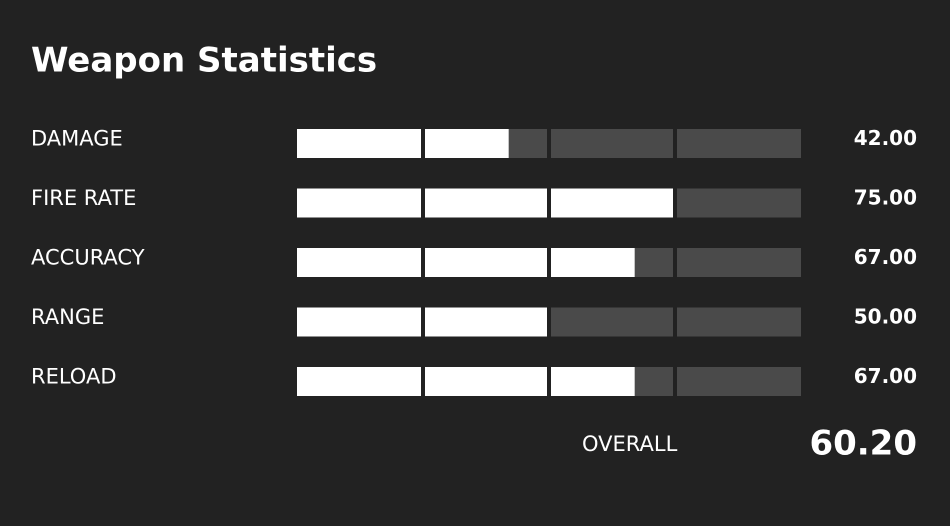 This screenshot has width=950, height=526. I want to click on stat-label: DAMAGE, so click(77, 139).